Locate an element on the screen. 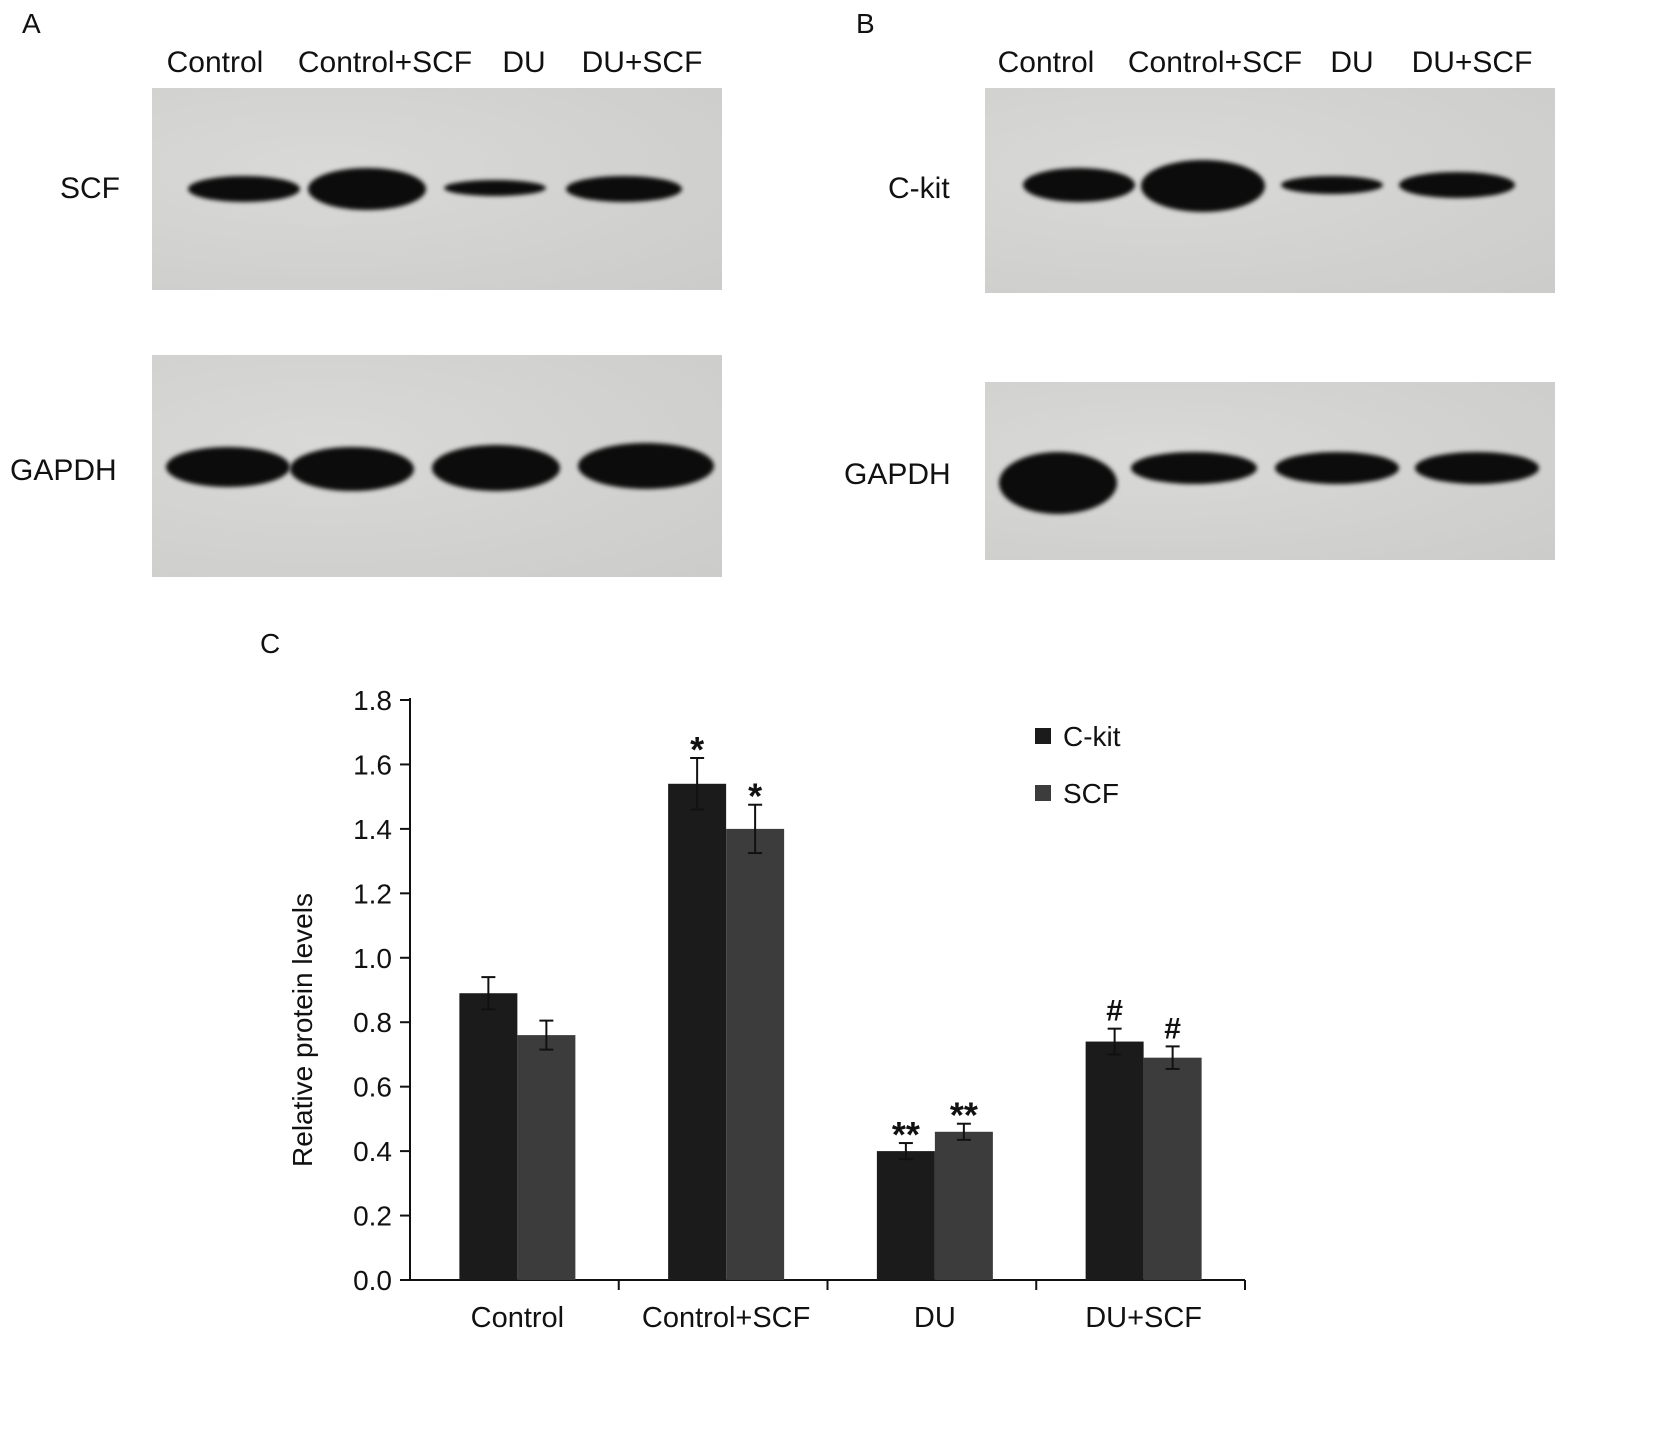 The height and width of the screenshot is (1432, 1677). panel-b-lane-label: DU+SCF is located at coordinates (1472, 62).